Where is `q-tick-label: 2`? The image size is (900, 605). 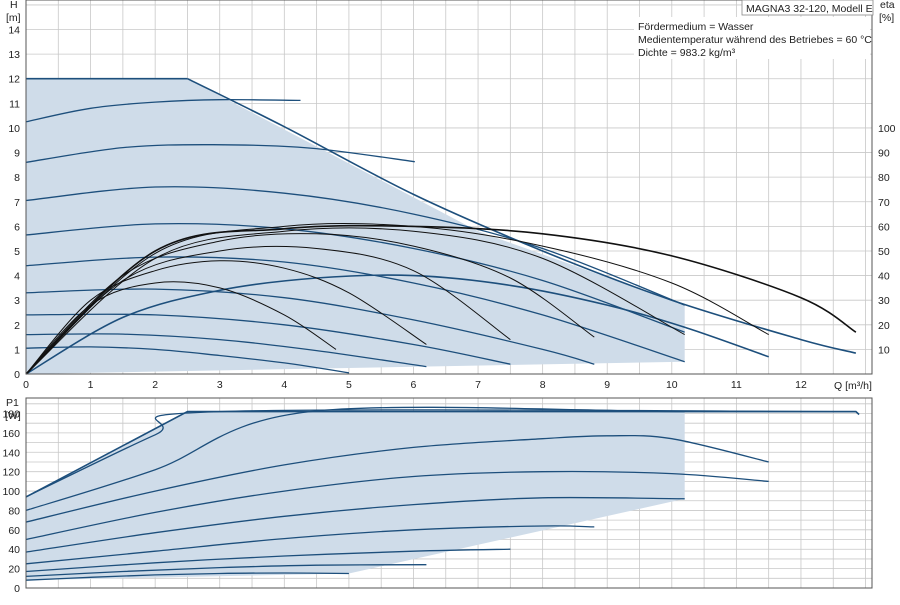
q-tick-label: 2 is located at coordinates (155, 385).